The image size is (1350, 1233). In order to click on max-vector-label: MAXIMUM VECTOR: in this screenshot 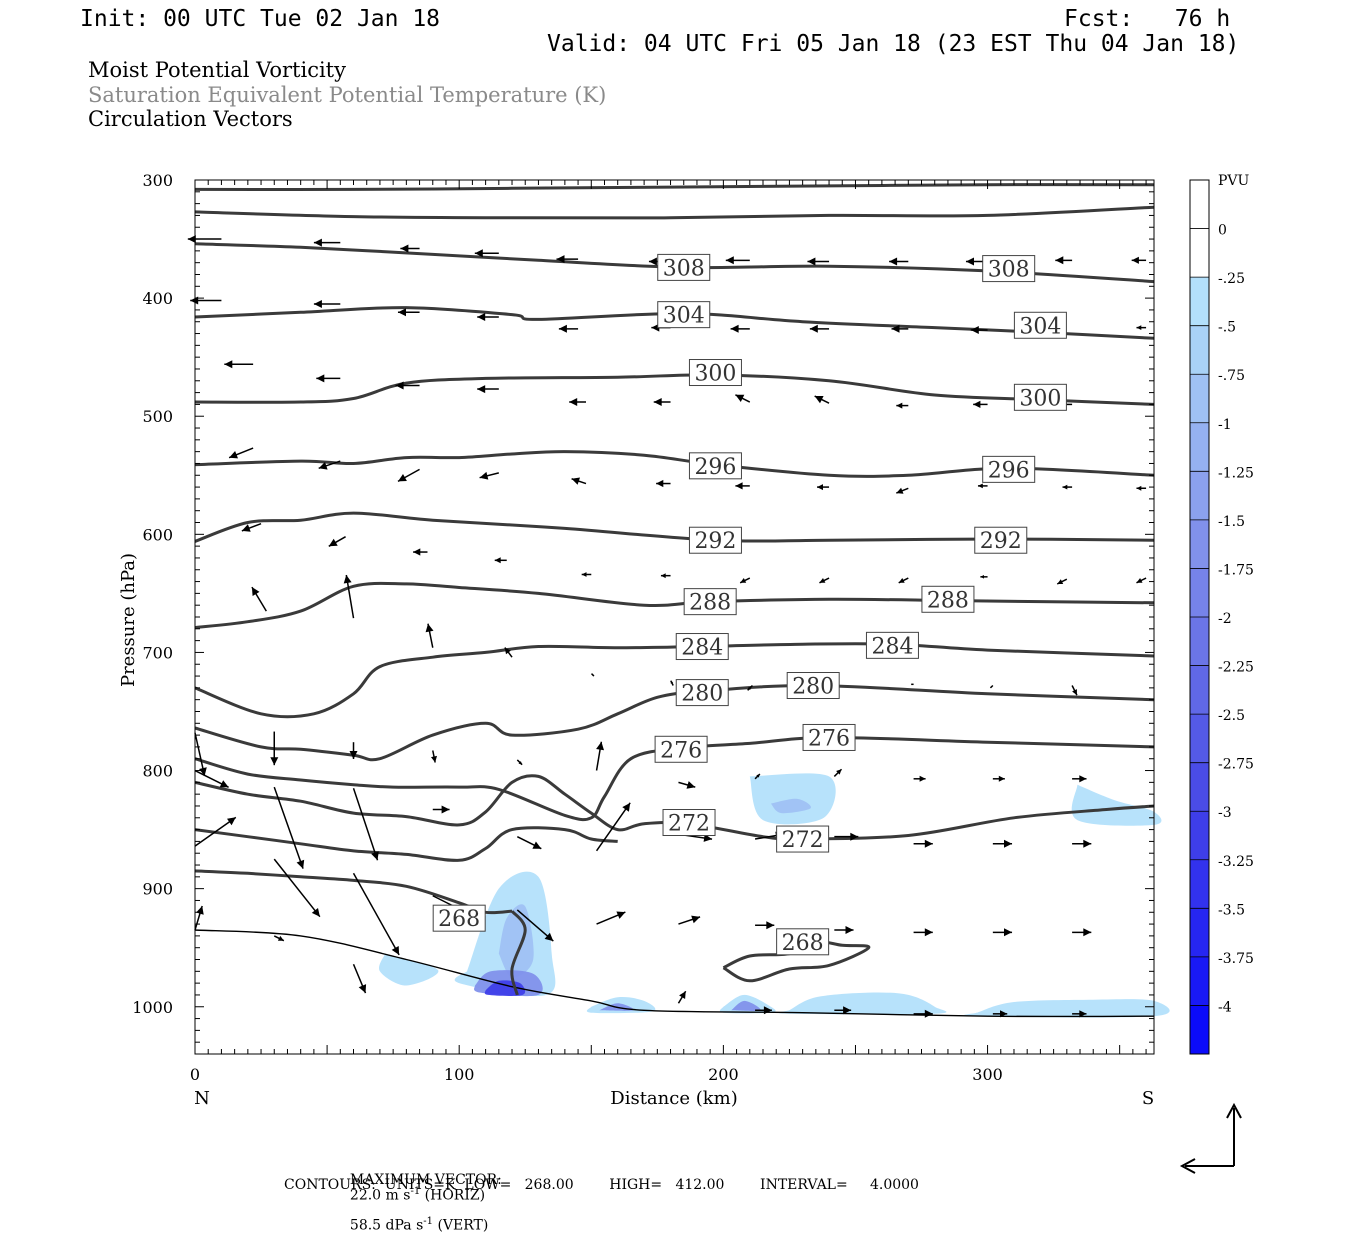, I will do `click(425, 1180)`.